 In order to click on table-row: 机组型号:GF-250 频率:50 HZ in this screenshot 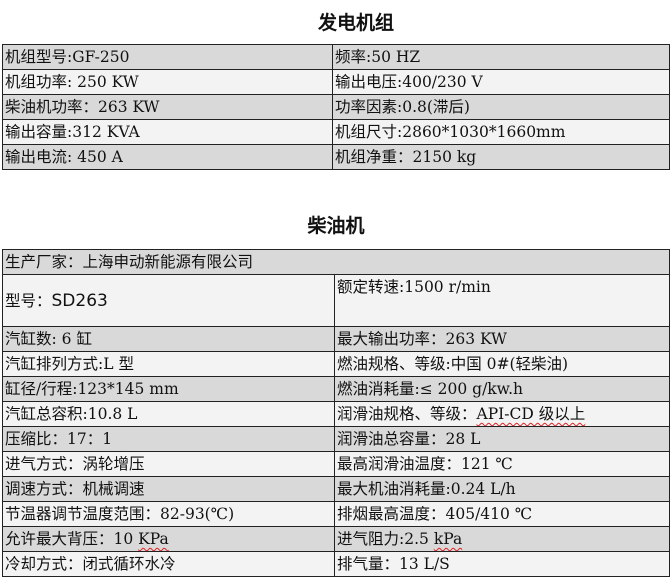, I will do `click(336, 57)`.